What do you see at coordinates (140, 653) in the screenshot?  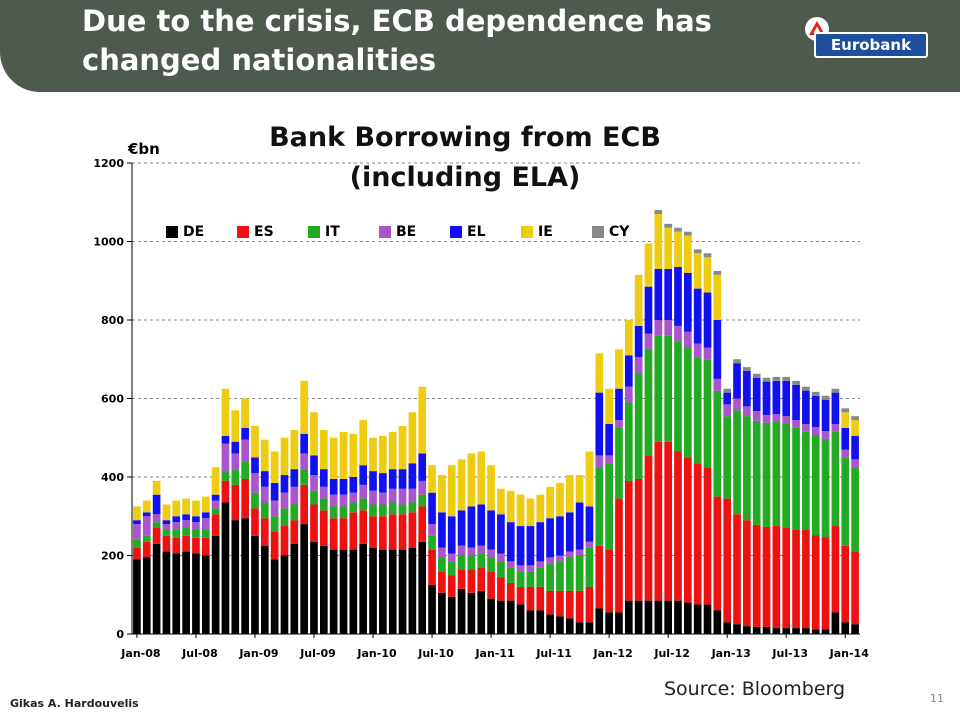 I see `x-tick-label: Jan-08` at bounding box center [140, 653].